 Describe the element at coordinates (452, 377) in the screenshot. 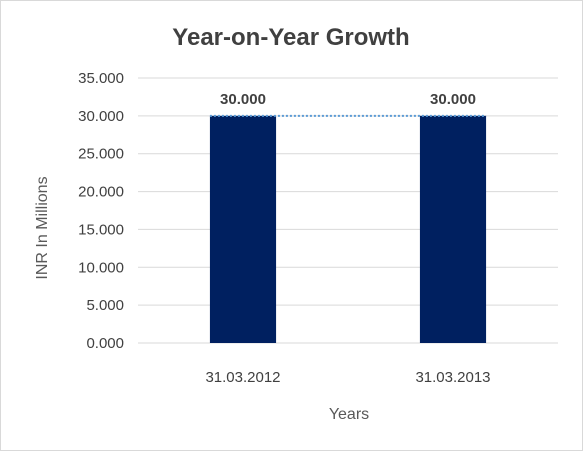

I see `x-tick-label: 31.03.2013` at that location.